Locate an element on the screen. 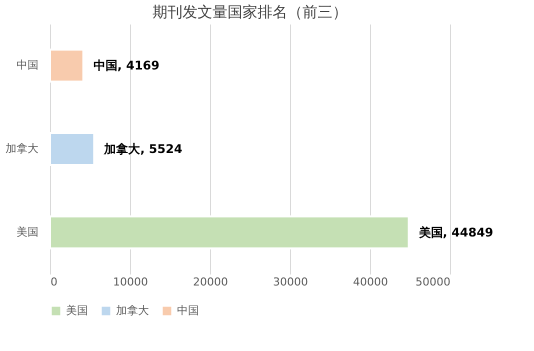 The image size is (534, 351). x-tick-label: 50000 is located at coordinates (433, 282).